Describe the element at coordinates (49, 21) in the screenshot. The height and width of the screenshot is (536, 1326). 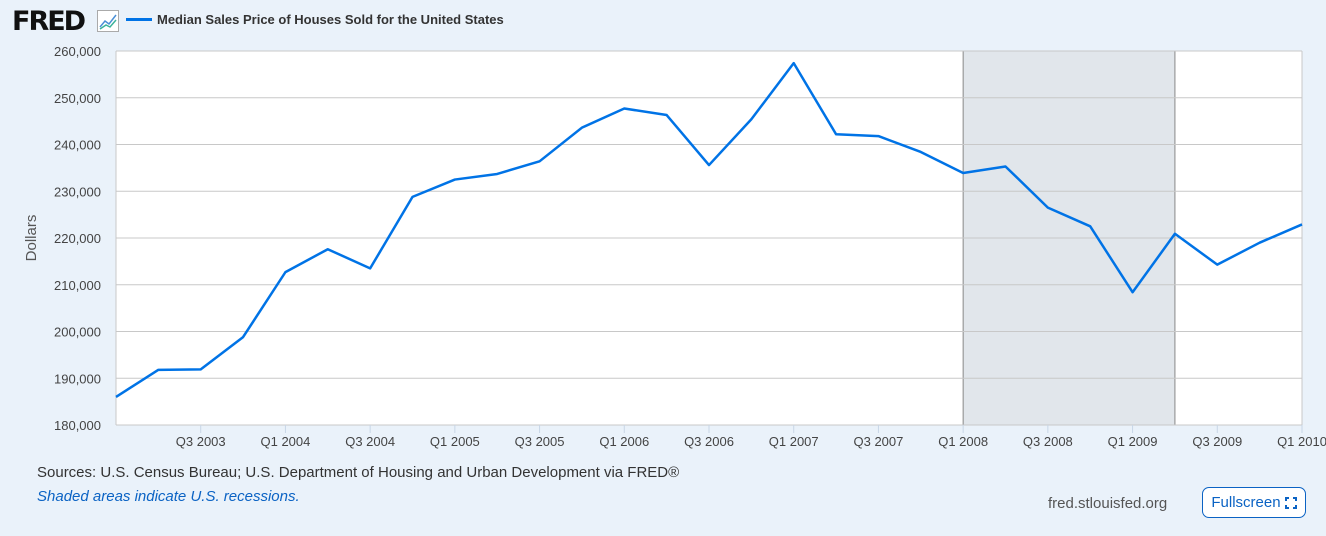
I see `fred-logo: FRED` at that location.